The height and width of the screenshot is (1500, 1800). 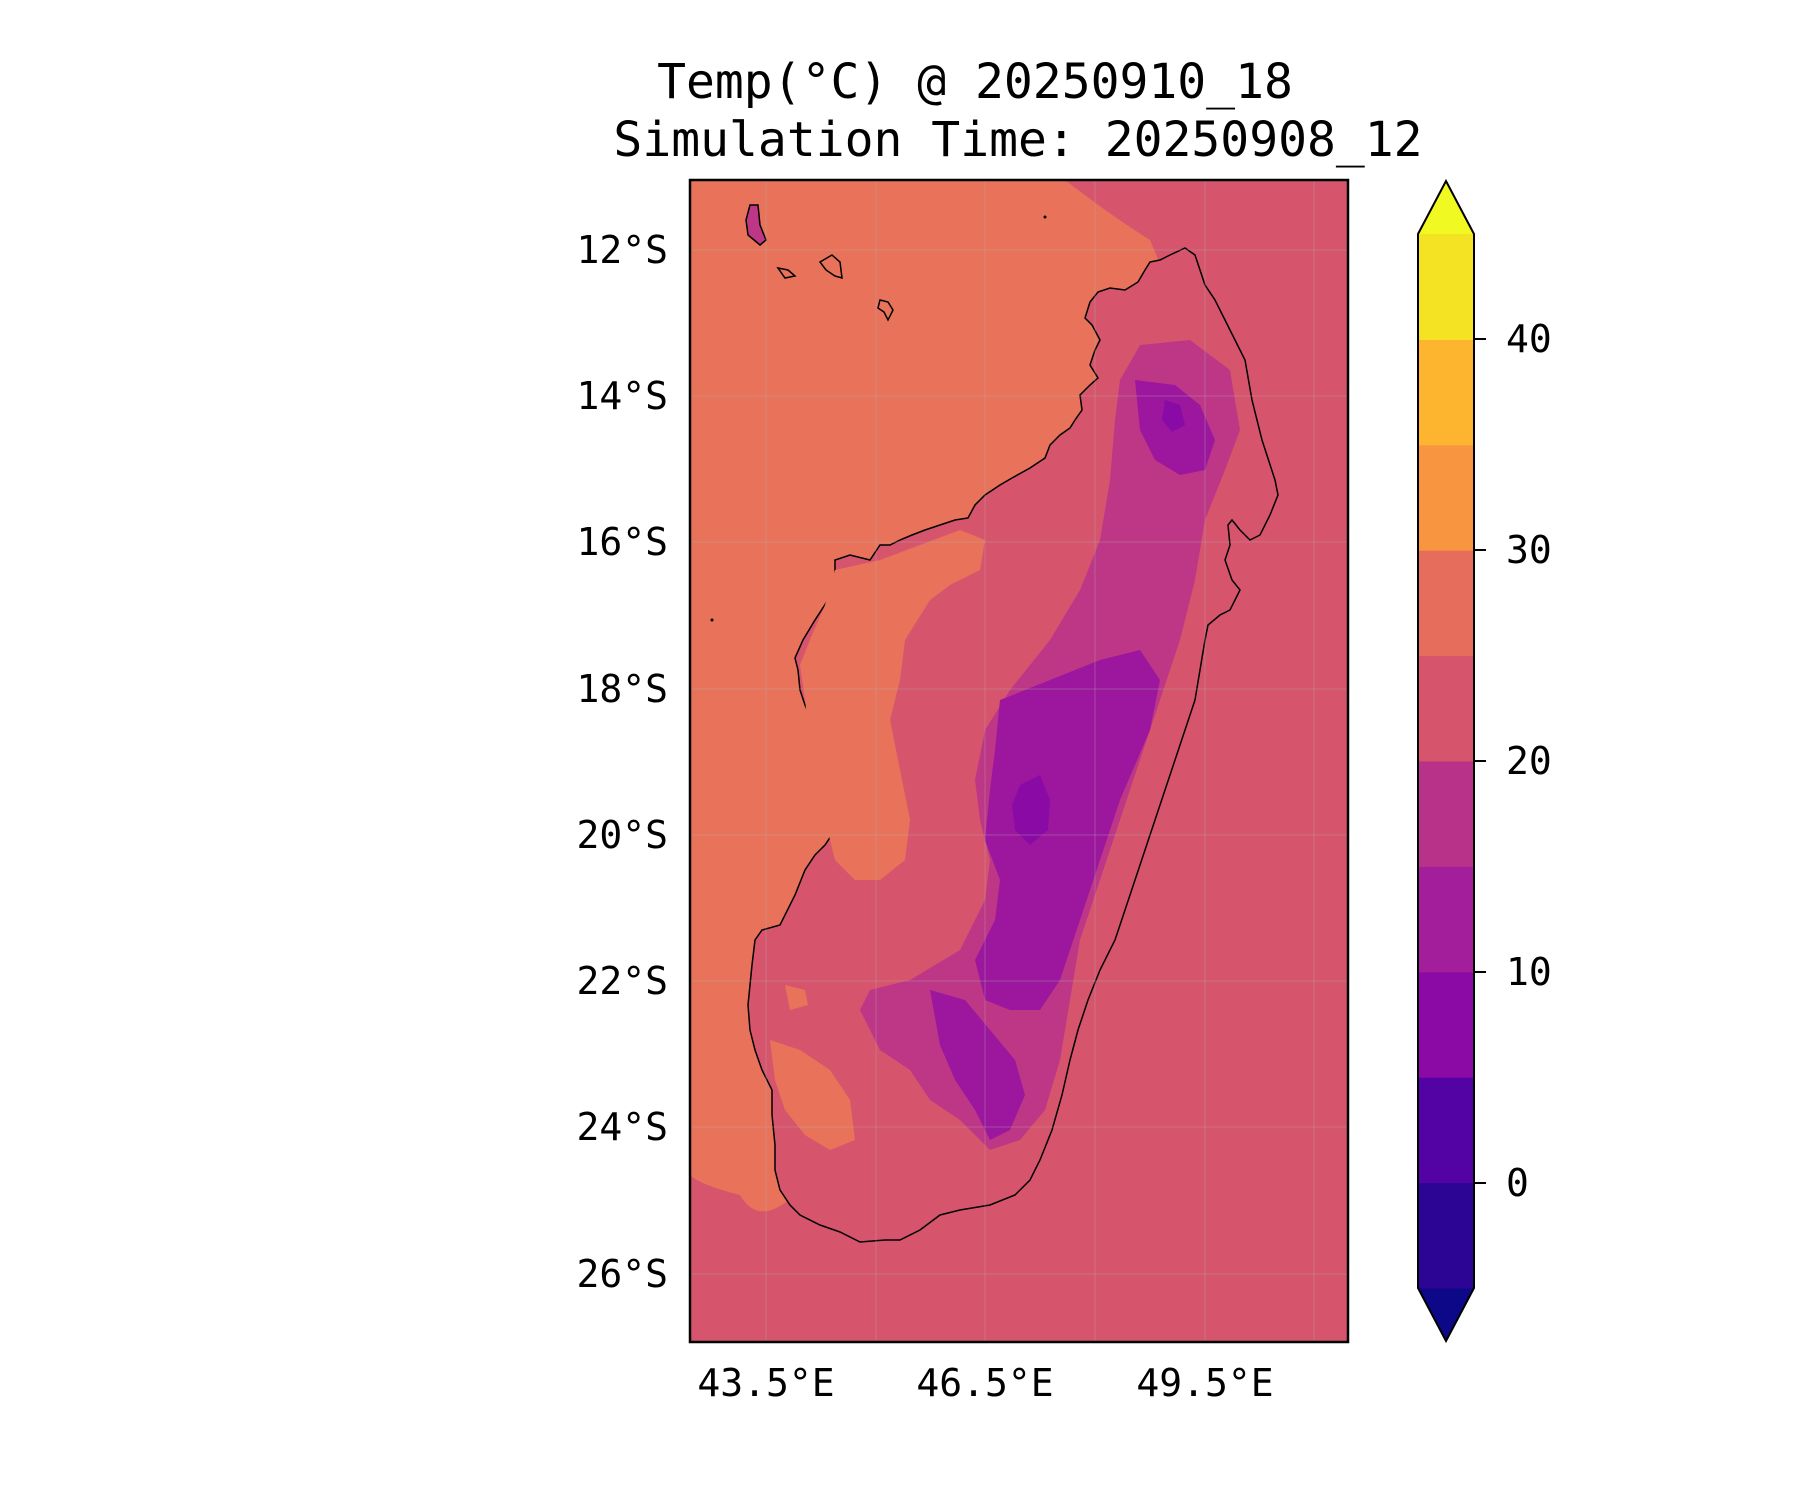 I want to click on highland-coldest-north, so click(x=1173, y=416).